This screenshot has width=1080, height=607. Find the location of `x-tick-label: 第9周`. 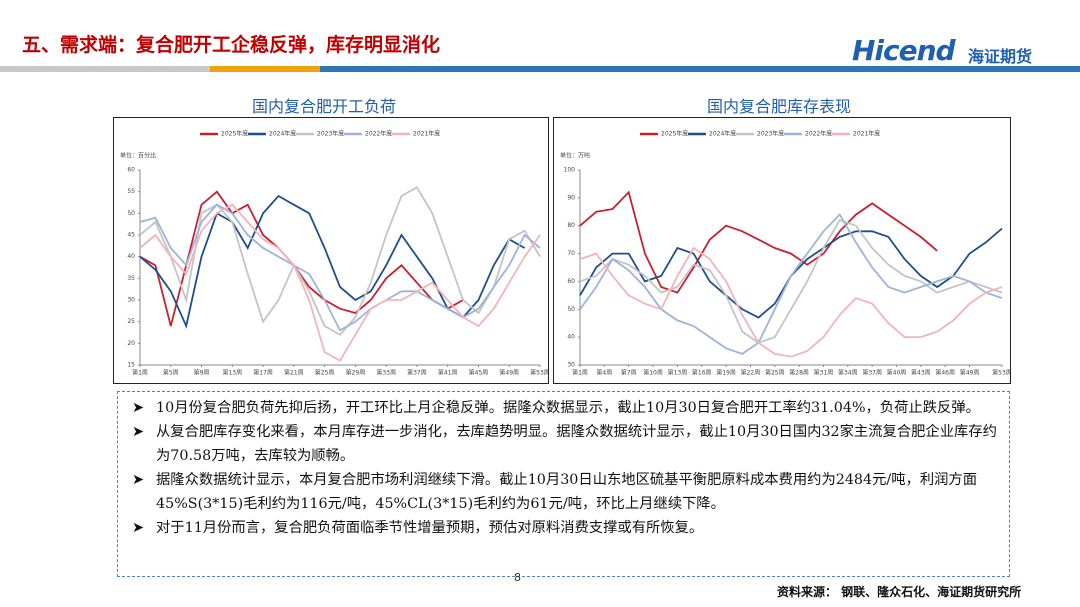

x-tick-label: 第9周 is located at coordinates (202, 373).